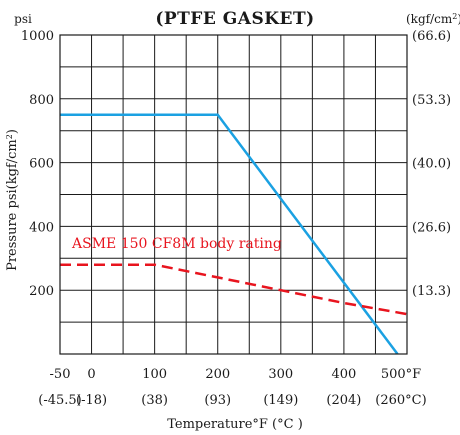 This screenshot has width=460, height=435. I want to click on y-tick-label: 200, so click(41, 291).